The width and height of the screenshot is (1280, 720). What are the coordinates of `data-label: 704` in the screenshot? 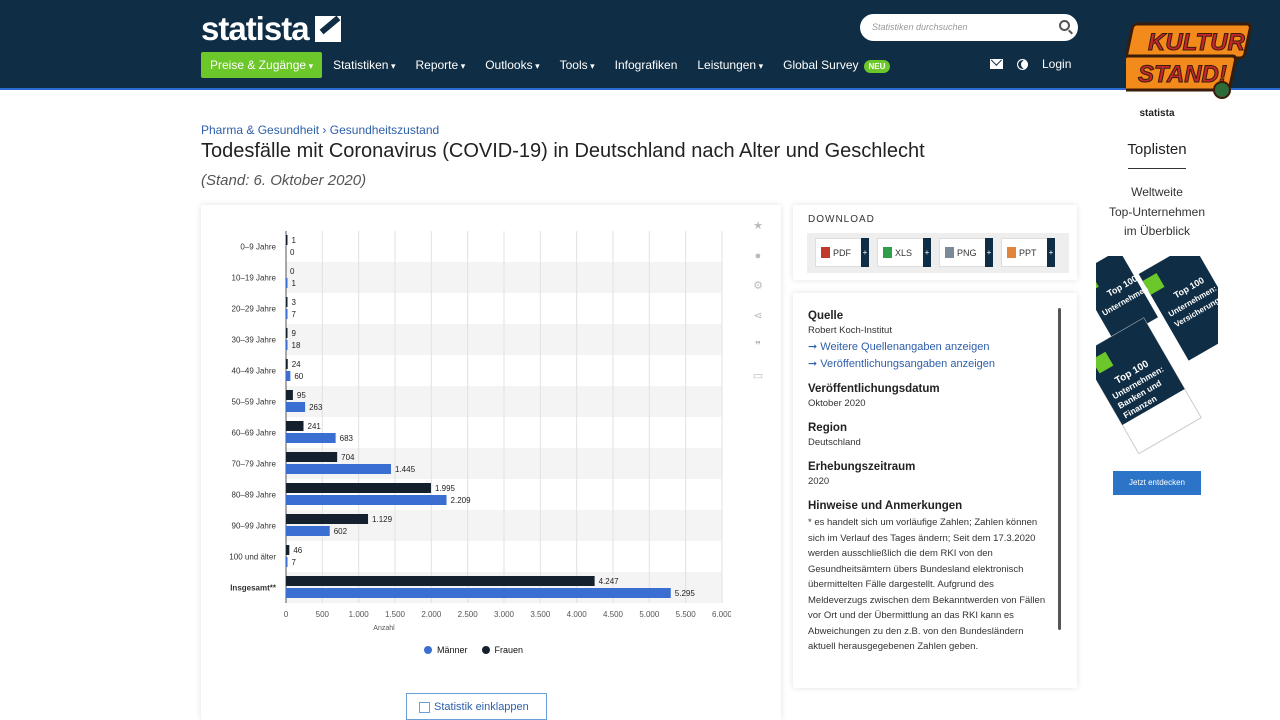 It's located at (348, 457).